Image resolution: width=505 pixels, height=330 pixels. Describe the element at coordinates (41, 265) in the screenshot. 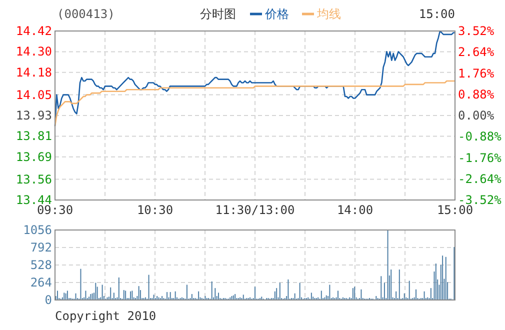

I see `y-tick-label: 528` at that location.